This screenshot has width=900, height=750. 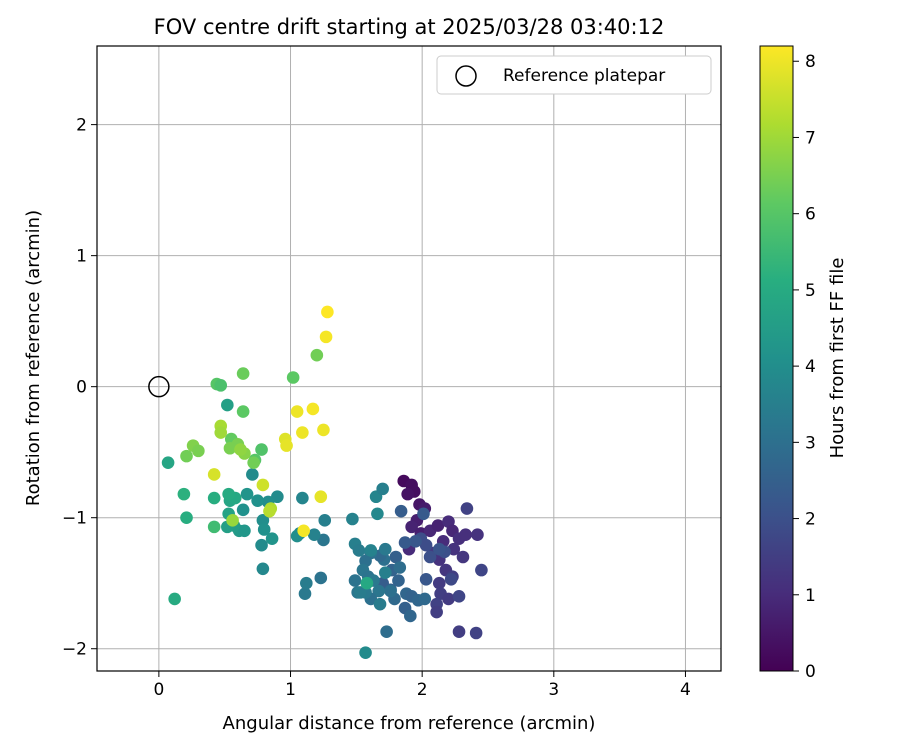 I want to click on colorbar-ticks: 0 1 2 3 4 5 6 7 8, so click(x=804, y=367).